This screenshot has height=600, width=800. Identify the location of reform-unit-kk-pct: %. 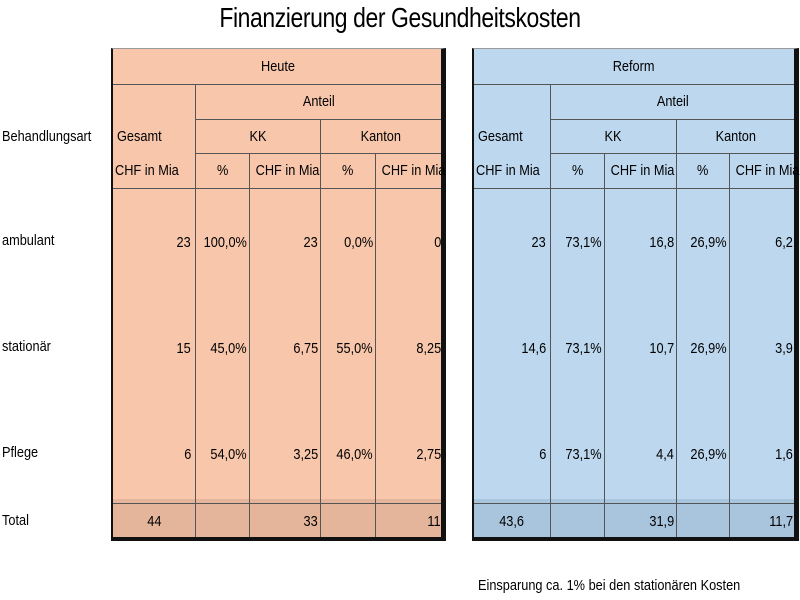
(577, 170).